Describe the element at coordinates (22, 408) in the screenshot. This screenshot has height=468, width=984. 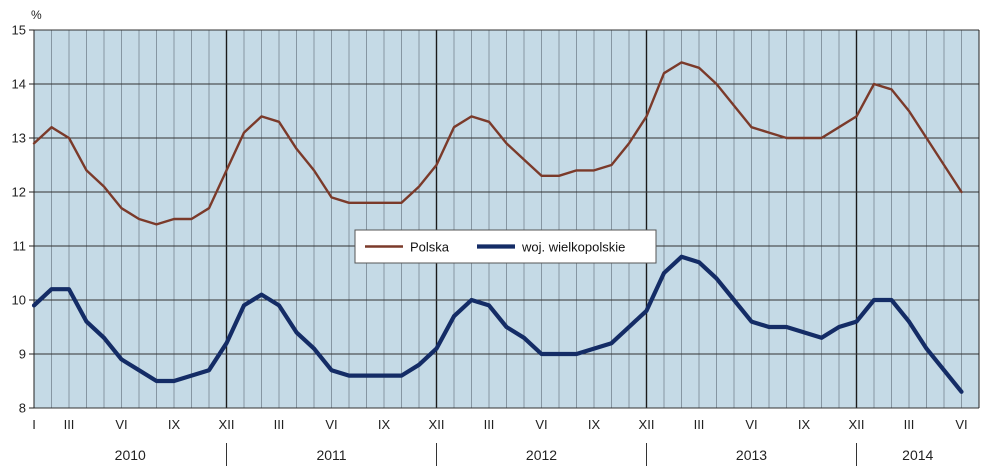
I see `y-tick-label: 8` at that location.